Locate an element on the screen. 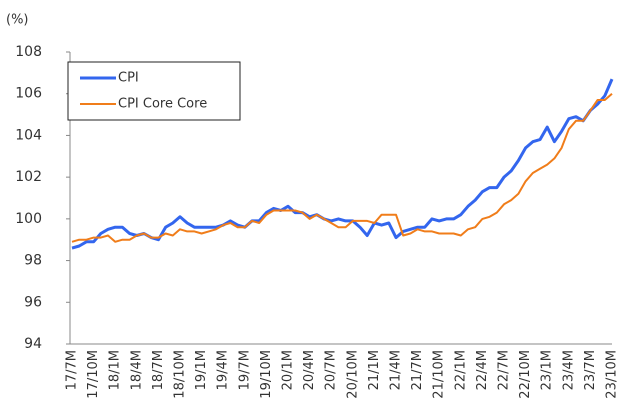  x-tick-label: 23/4M is located at coordinates (568, 370).